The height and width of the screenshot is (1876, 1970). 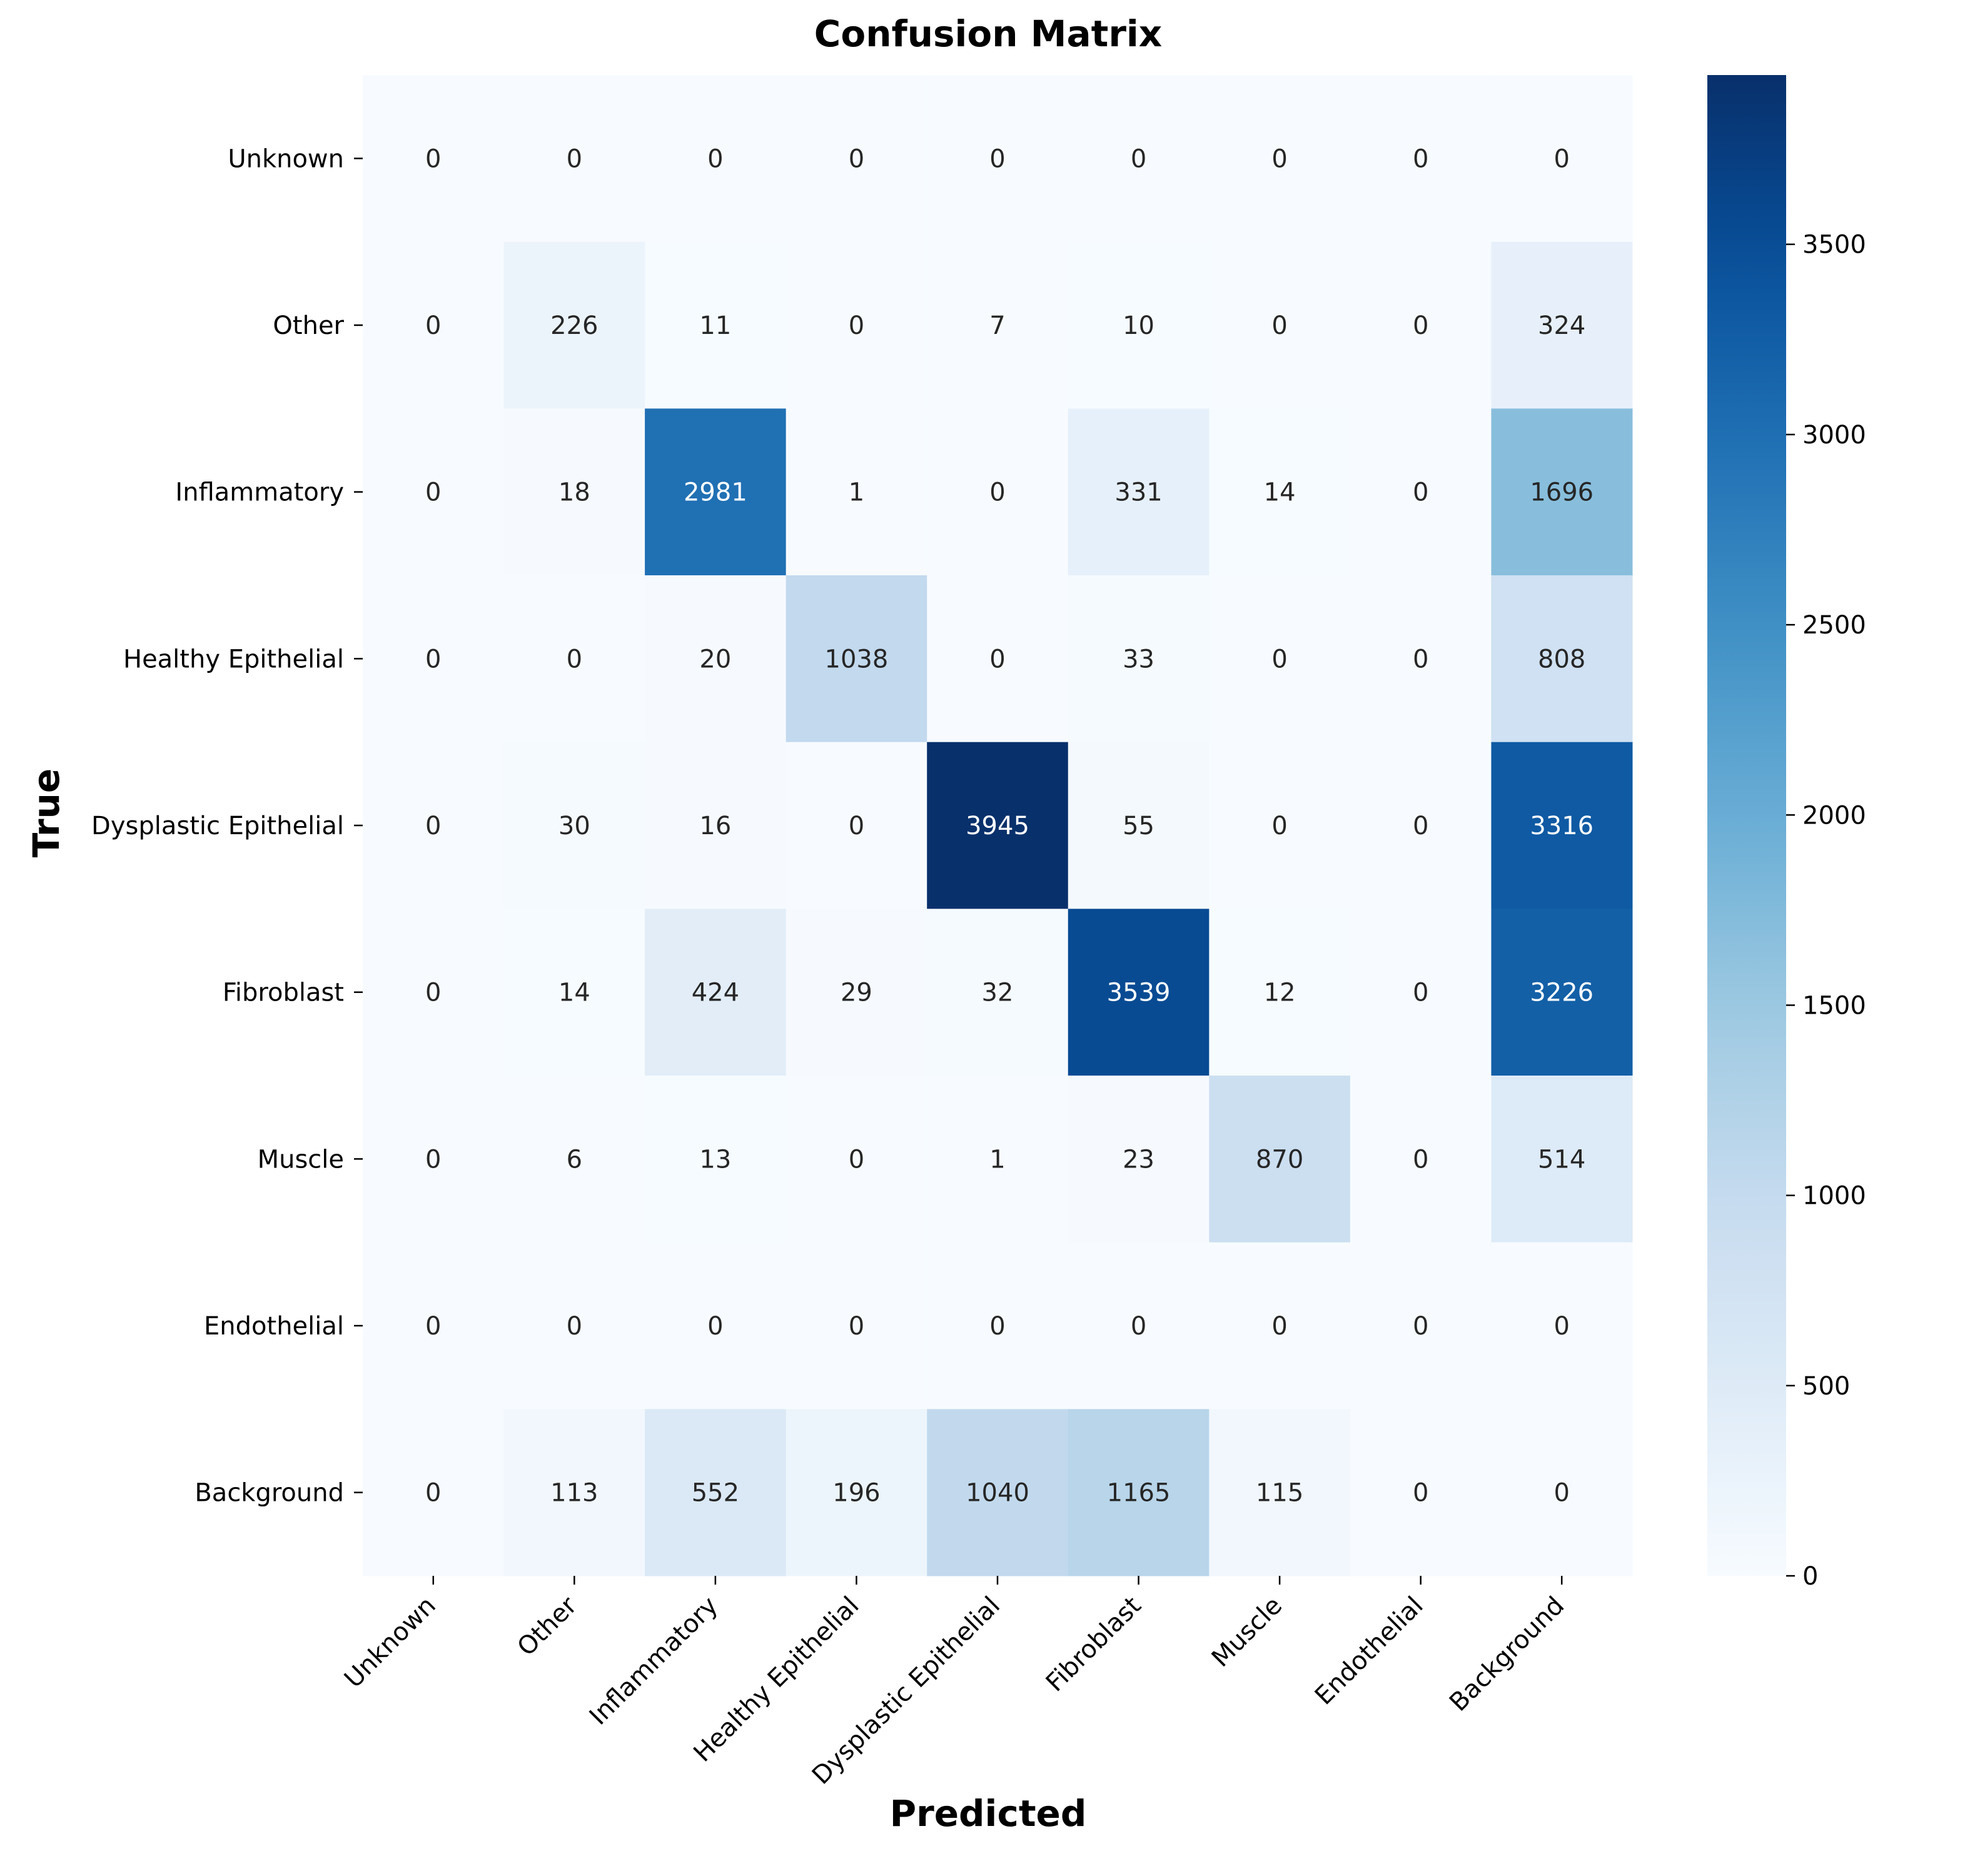 I want to click on cell-value-label: 1038, so click(x=857, y=659).